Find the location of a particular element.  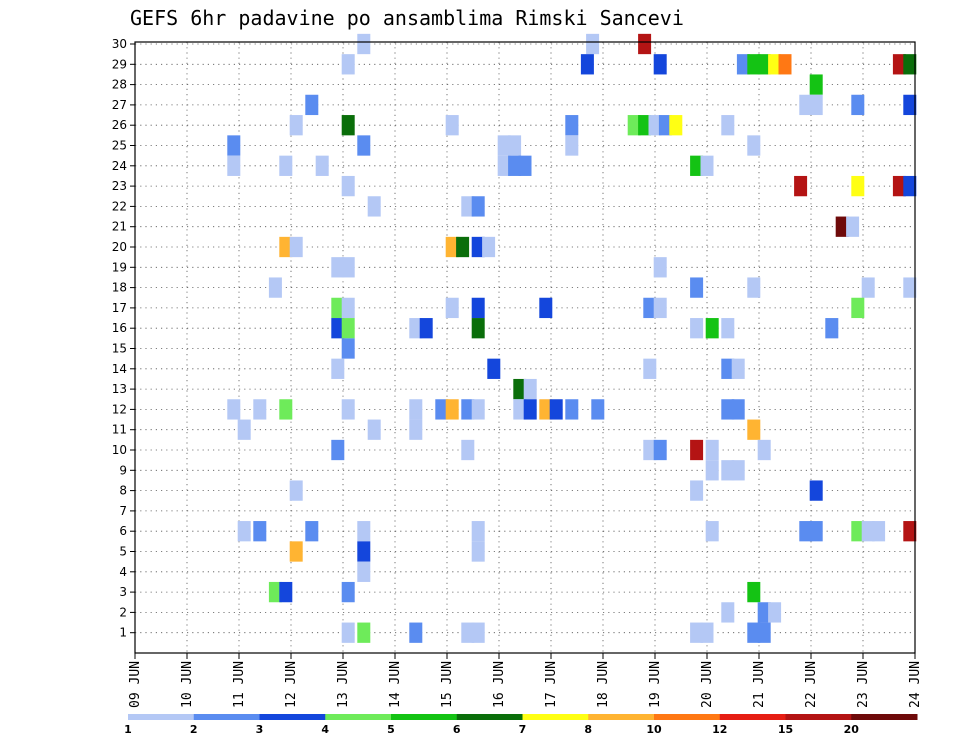

x-tick-label: 09 JUN is located at coordinates (135, 684).